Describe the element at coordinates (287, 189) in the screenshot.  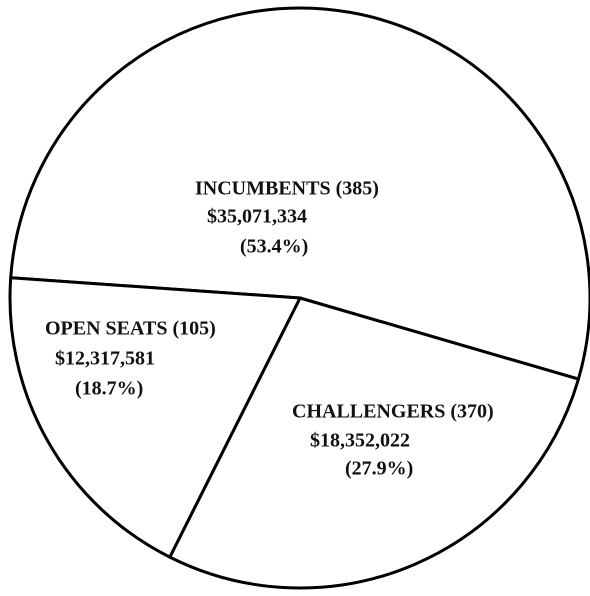
I see `slice-label: INCUMBENTS (385)` at that location.